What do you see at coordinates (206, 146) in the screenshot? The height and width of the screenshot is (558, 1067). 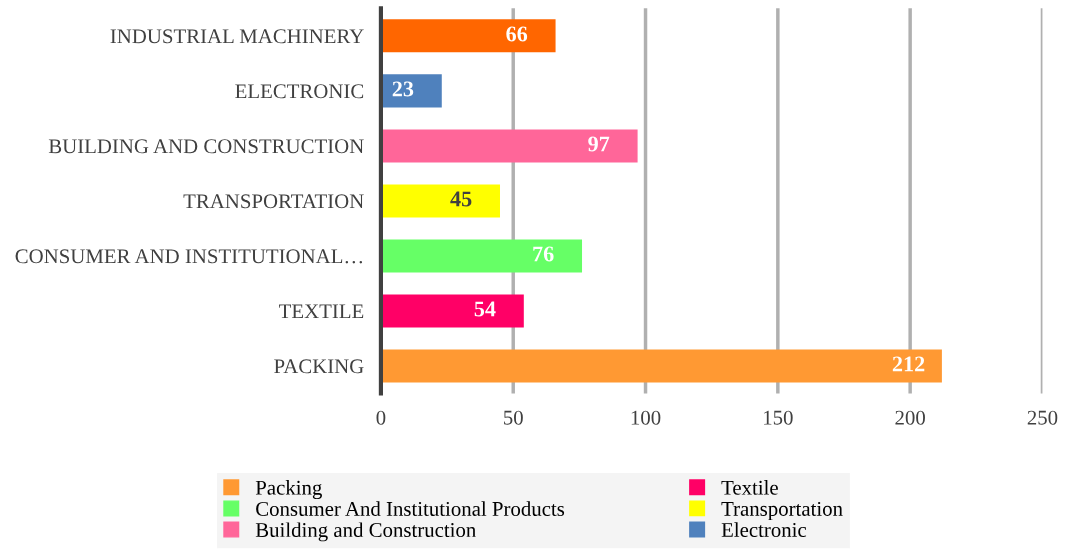 I see `y-tick-label: BUILDING AND CONSTRUCTION` at bounding box center [206, 146].